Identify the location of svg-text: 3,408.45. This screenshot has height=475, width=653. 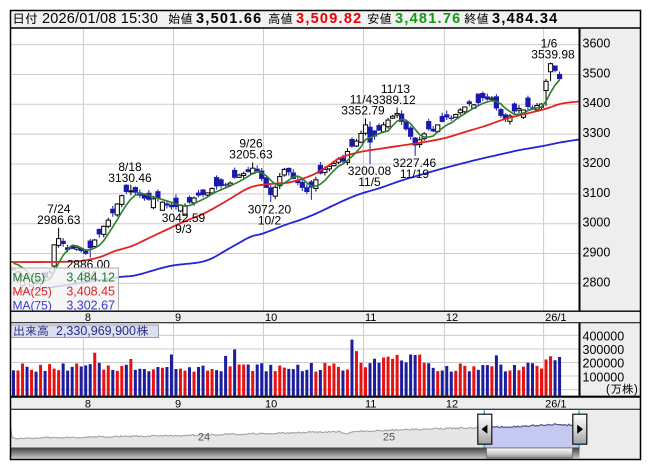
(90, 292).